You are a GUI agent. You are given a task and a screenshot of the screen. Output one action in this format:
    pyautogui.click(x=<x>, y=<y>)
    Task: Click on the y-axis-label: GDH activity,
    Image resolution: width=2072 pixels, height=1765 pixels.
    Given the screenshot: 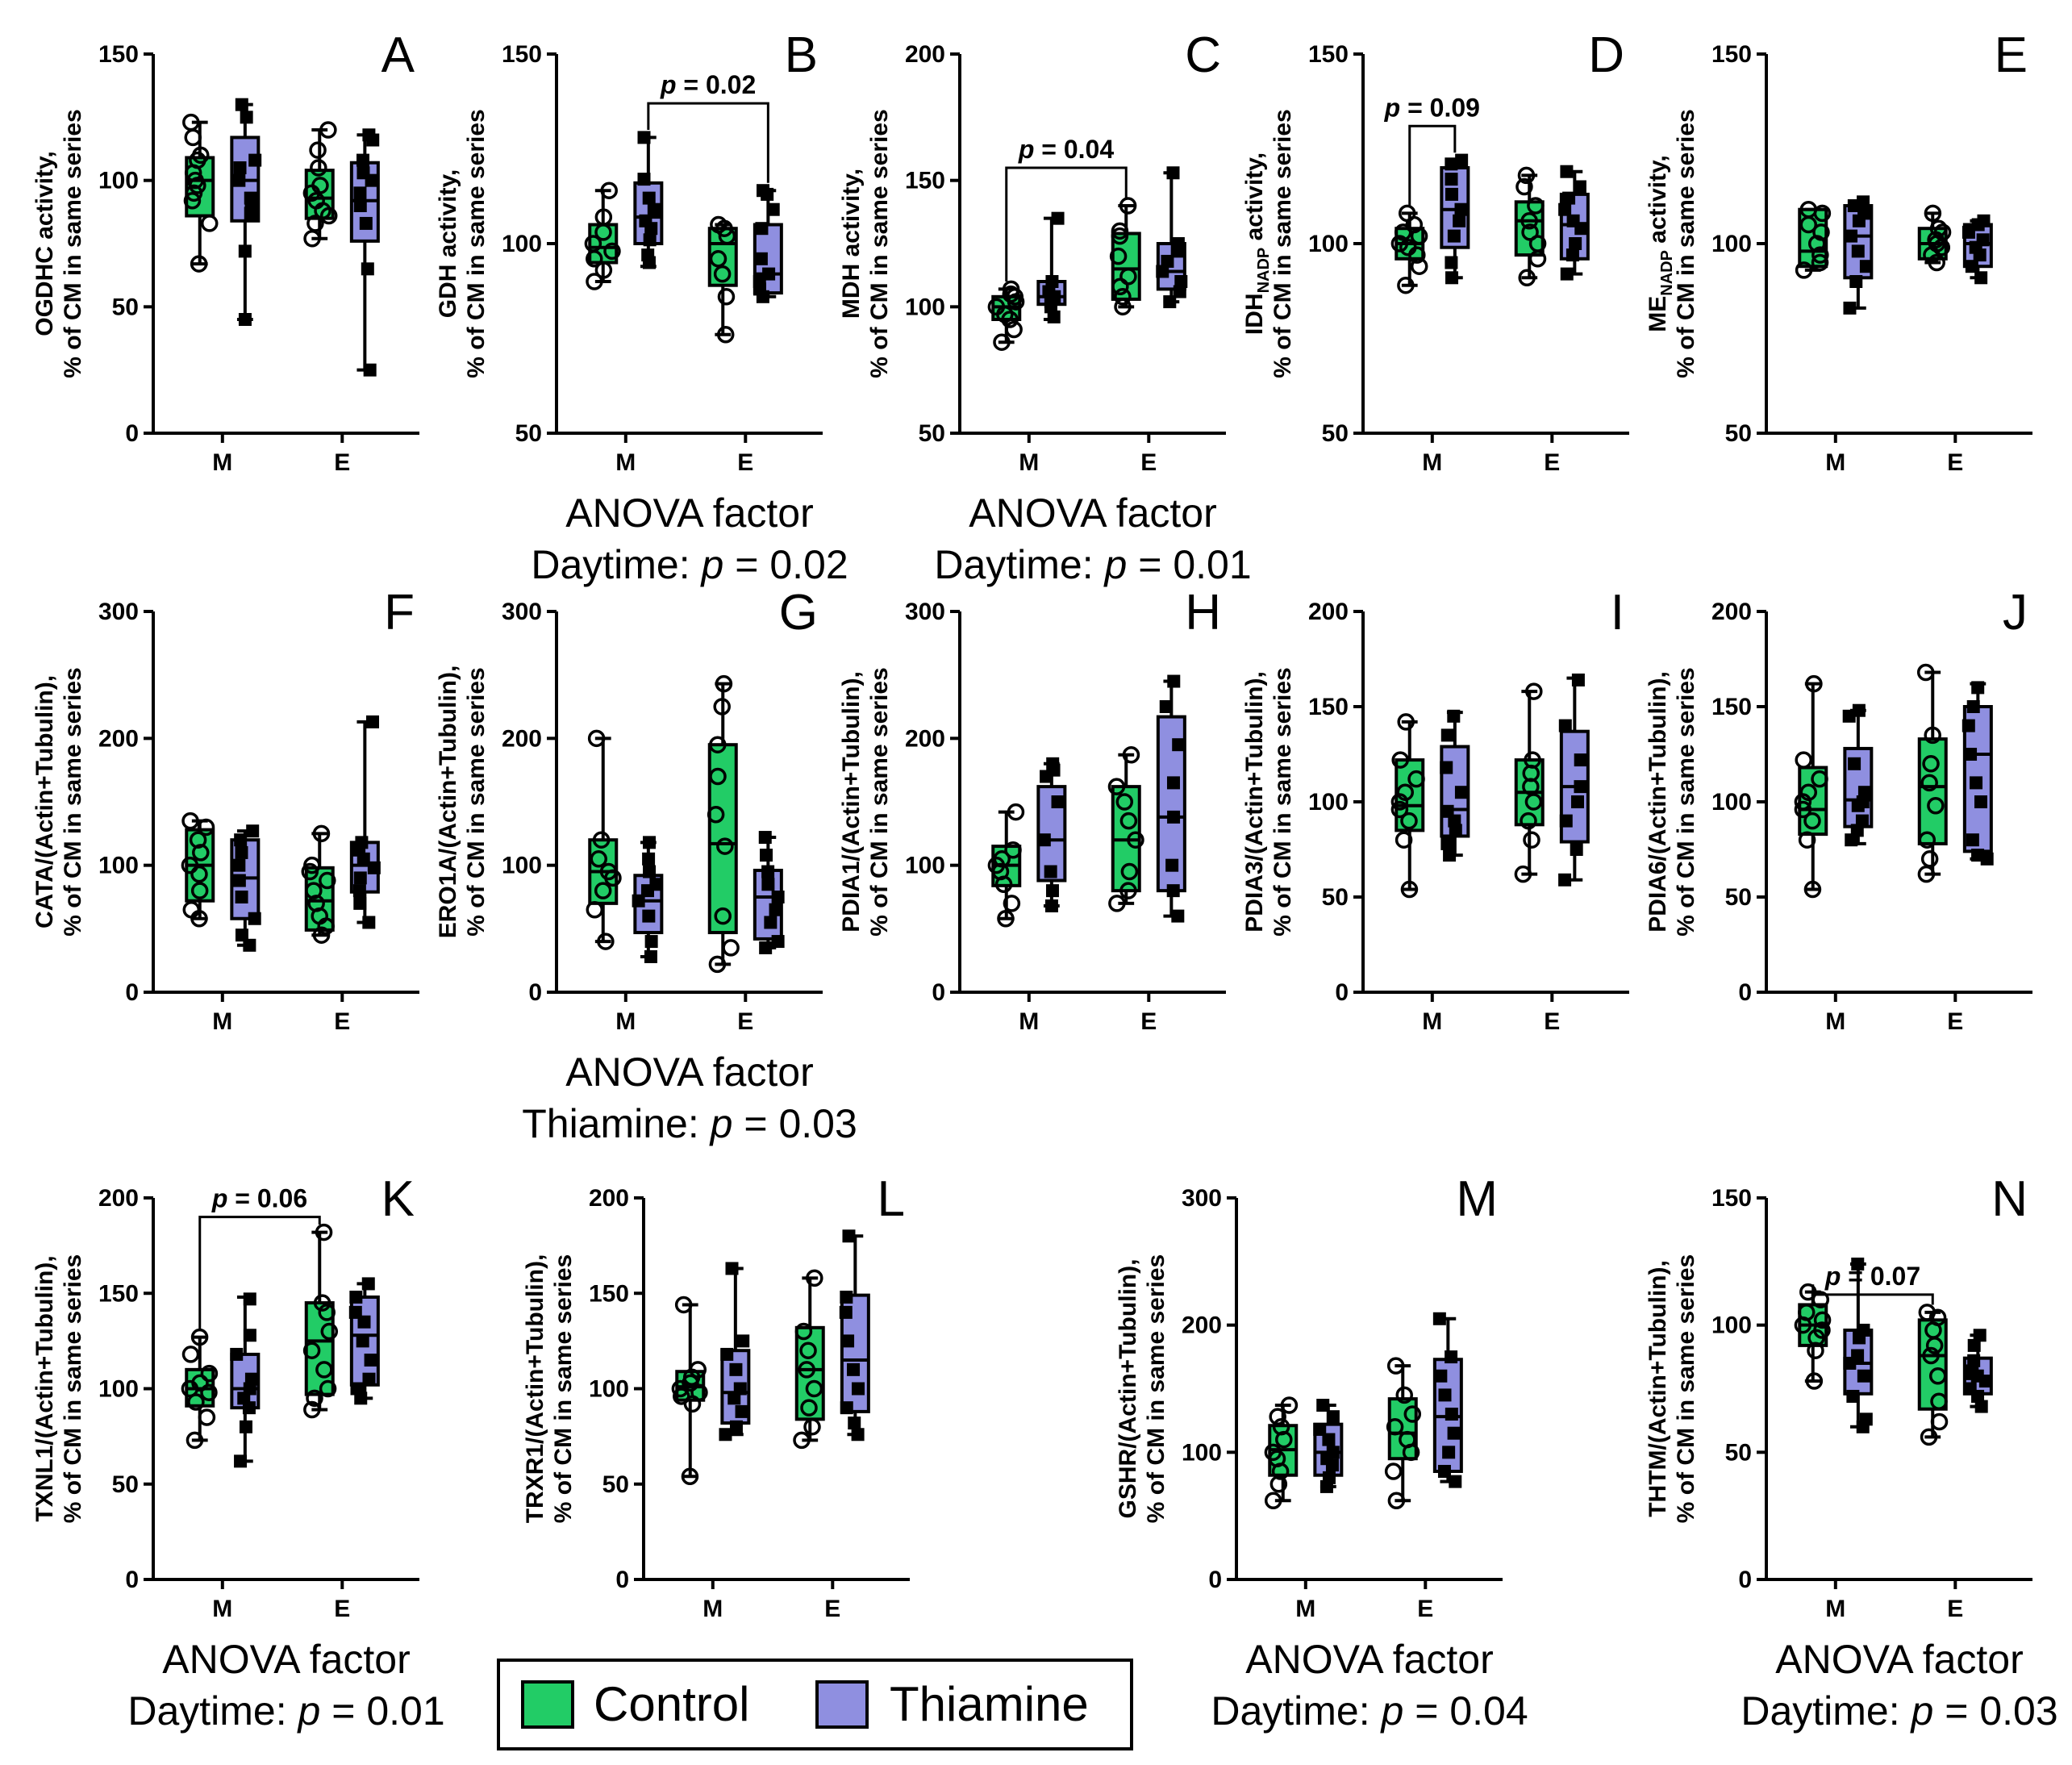 What is the action you would take?
    pyautogui.click(x=448, y=244)
    